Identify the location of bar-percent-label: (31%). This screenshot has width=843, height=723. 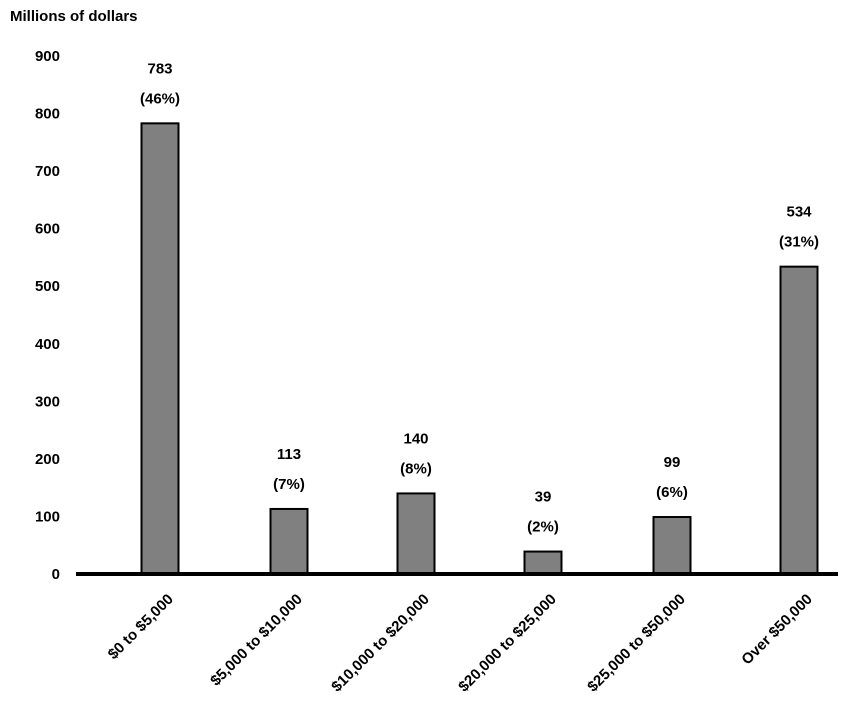
(799, 242).